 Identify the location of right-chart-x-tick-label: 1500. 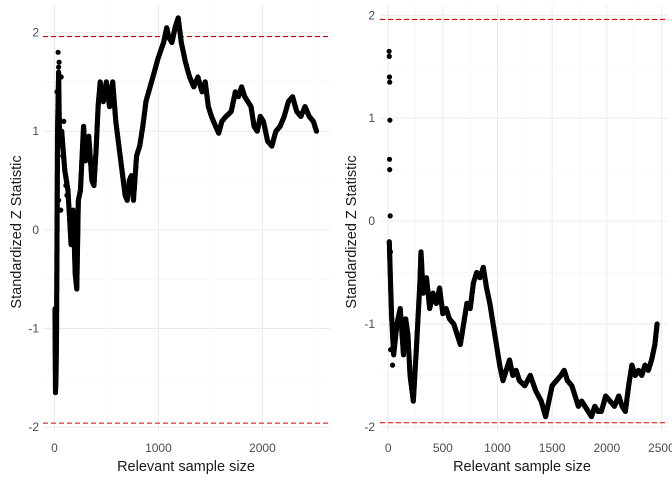
(552, 448).